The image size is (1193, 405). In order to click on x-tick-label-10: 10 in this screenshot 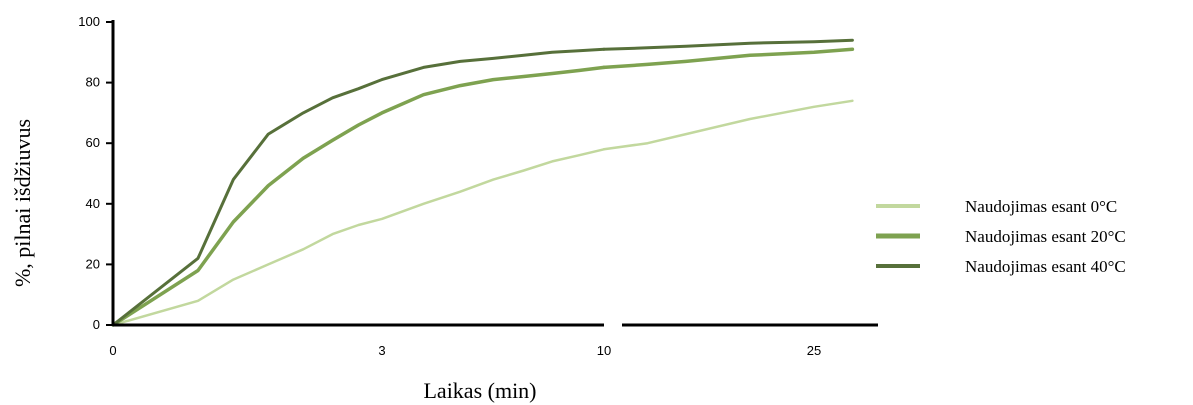, I will do `click(604, 350)`.